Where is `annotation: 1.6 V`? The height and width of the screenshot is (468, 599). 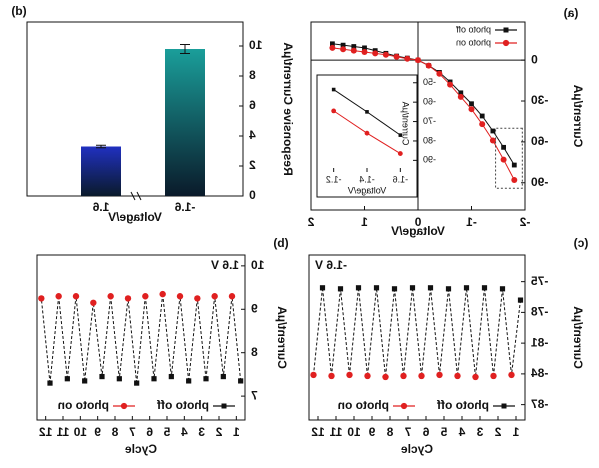
annotation: 1.6 V is located at coordinates (225, 265).